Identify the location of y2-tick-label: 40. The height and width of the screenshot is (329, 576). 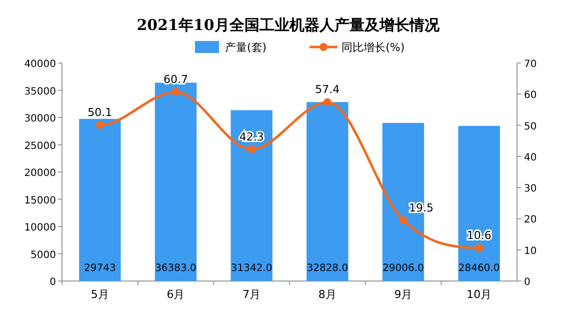
(530, 158).